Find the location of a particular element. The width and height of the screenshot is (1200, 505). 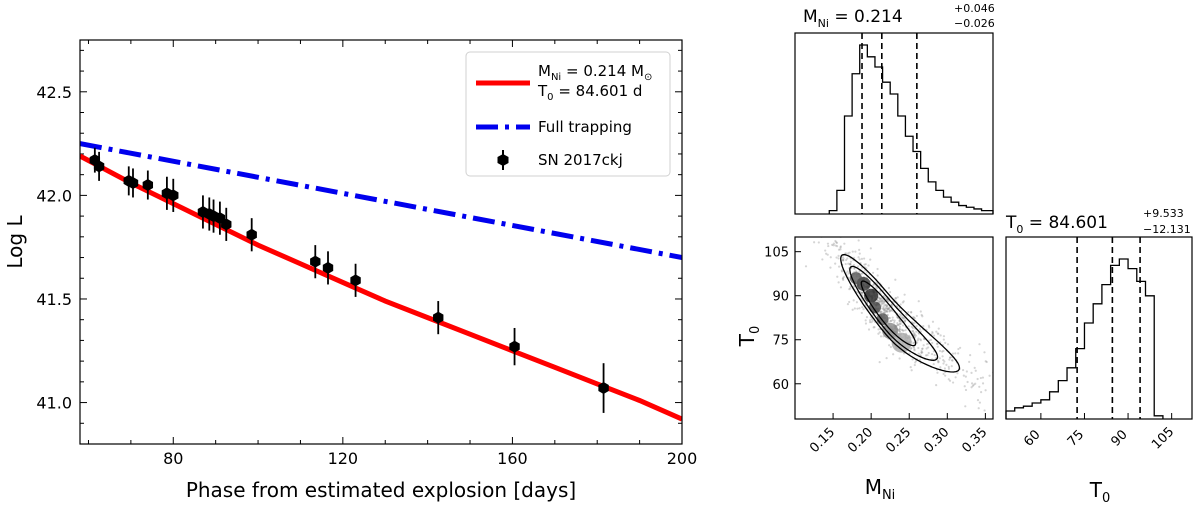

mni-tick-label: 0.25 is located at coordinates (898, 440).